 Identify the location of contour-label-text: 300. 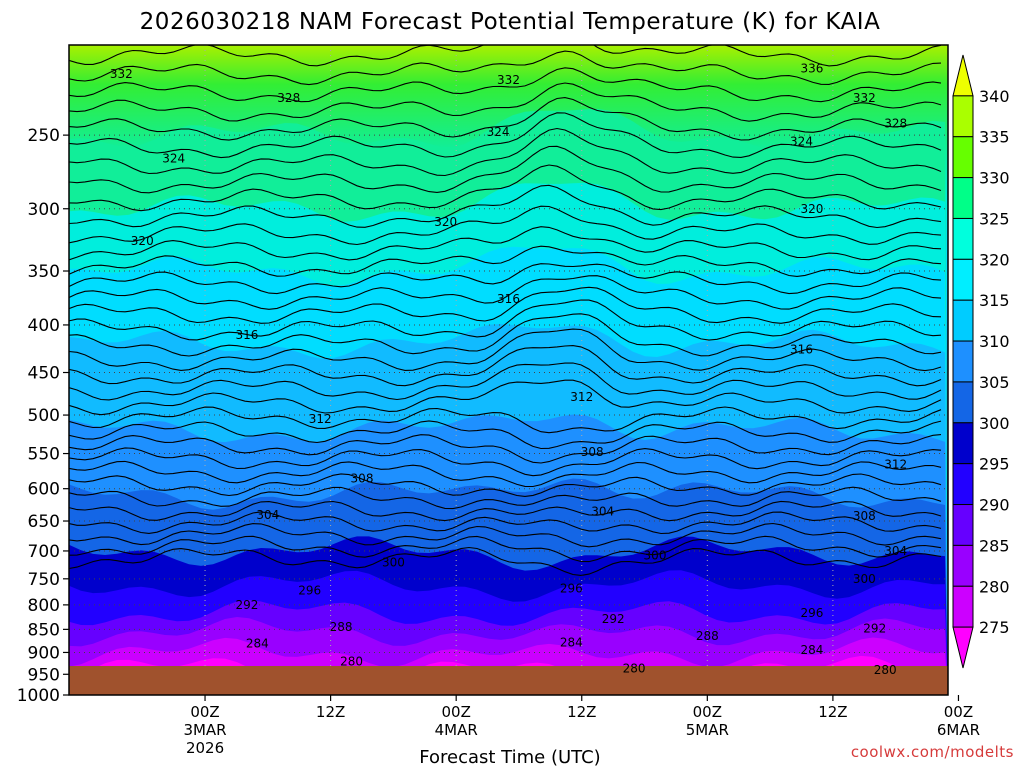
(393, 562).